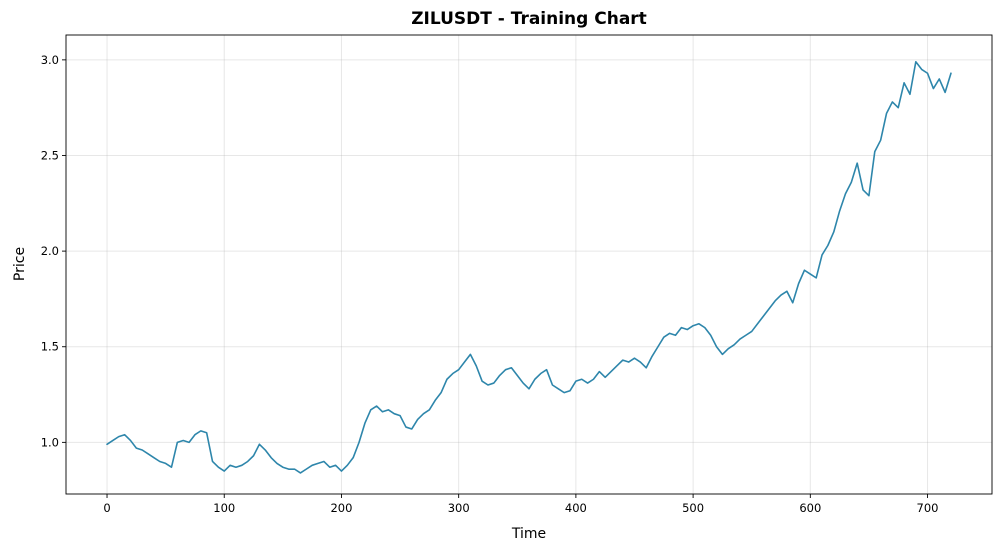  What do you see at coordinates (529, 19) in the screenshot?
I see `chart-title: ZILUSDT - Training Chart` at bounding box center [529, 19].